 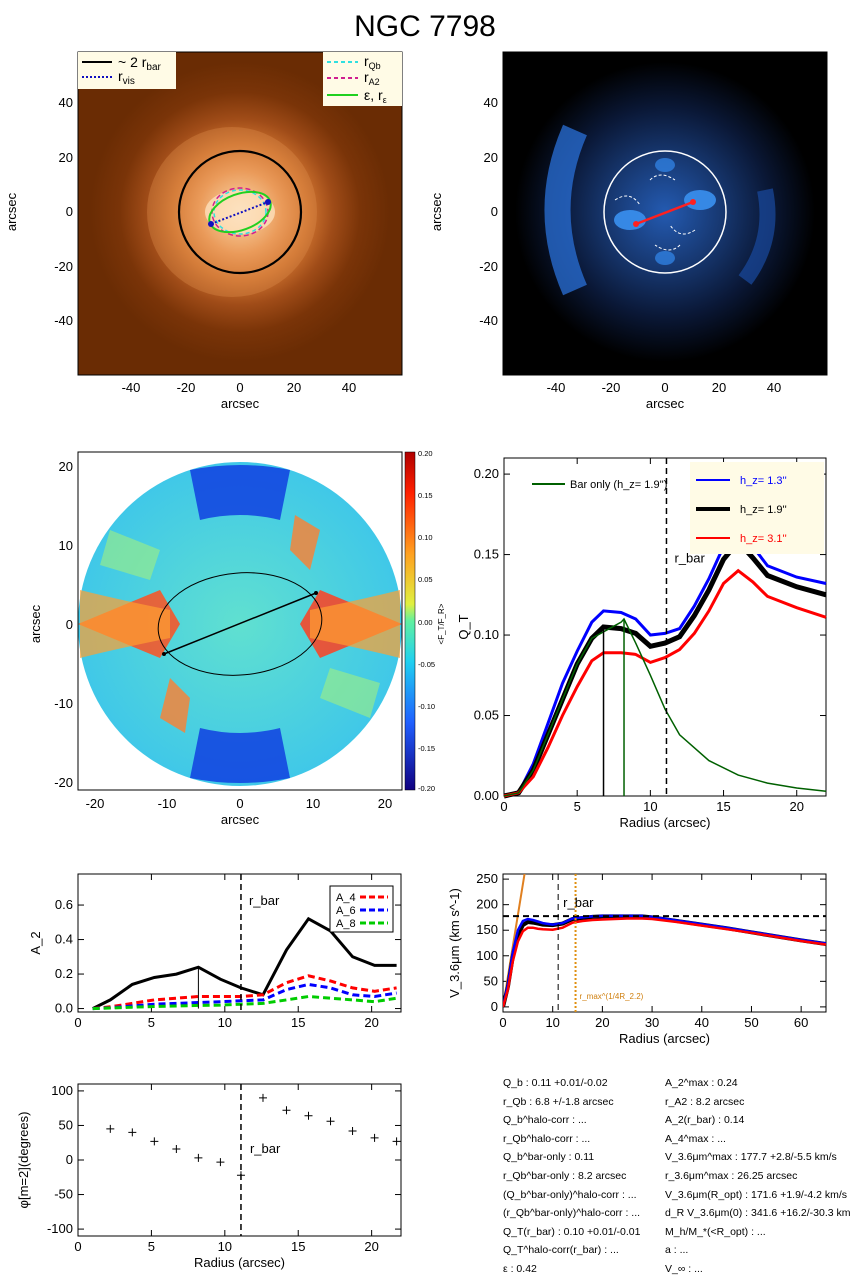 What do you see at coordinates (63, 266) in the screenshot?
I see `p1-ytick: -20` at bounding box center [63, 266].